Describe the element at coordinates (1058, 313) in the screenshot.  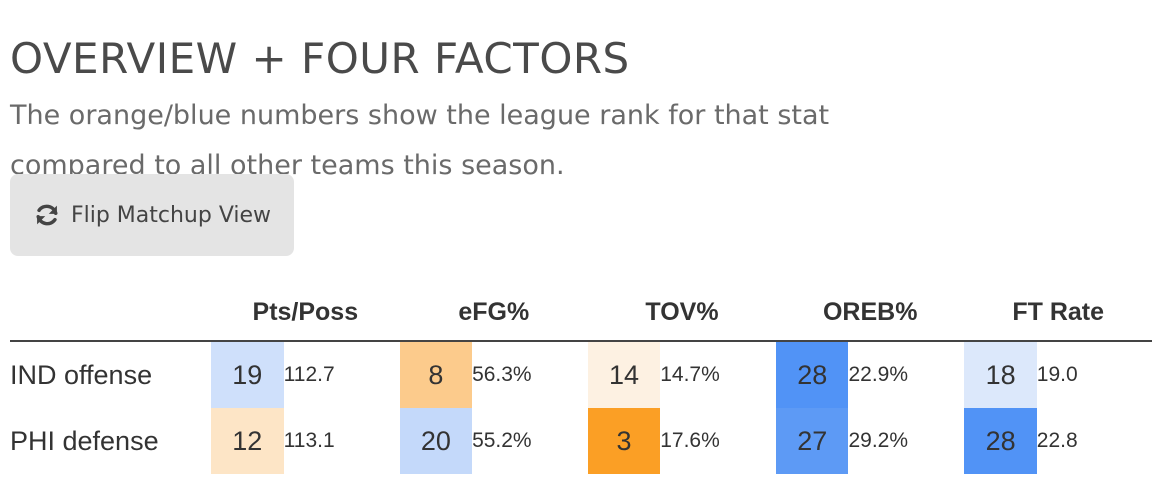
I see `column-header-ft-rate: FT Rate` at that location.